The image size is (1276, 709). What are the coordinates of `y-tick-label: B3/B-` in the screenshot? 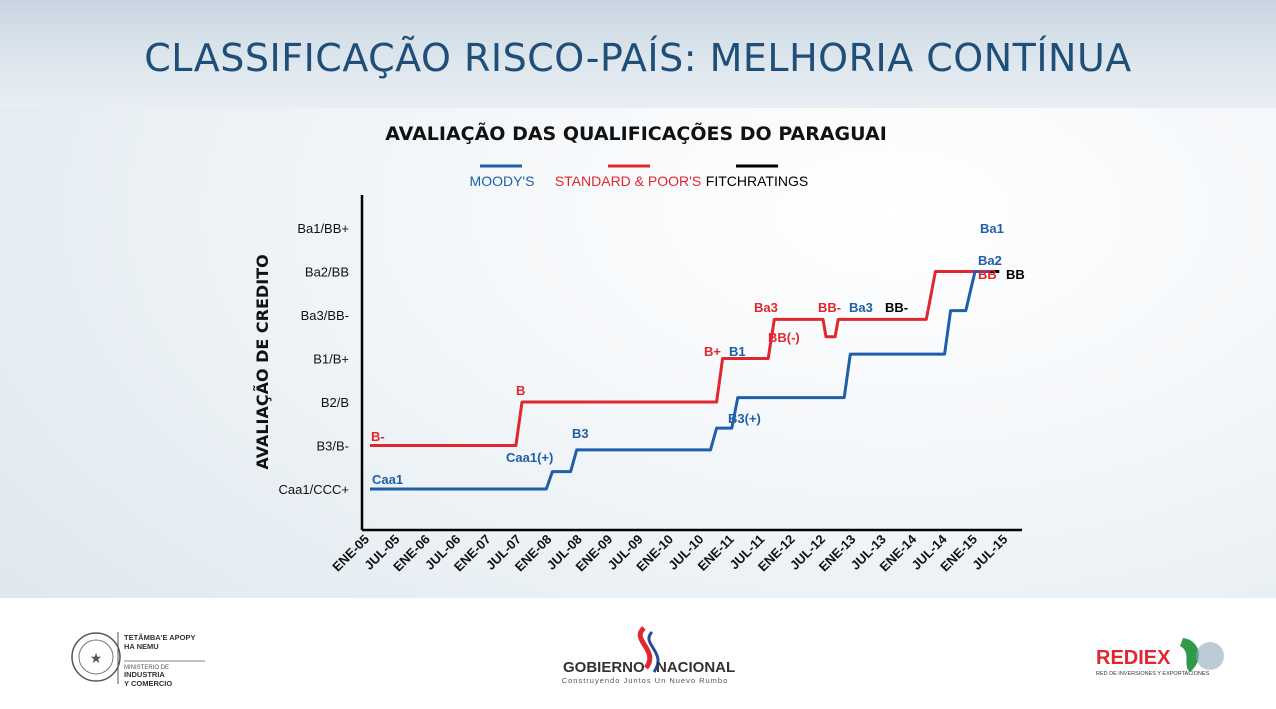 It's located at (332, 446).